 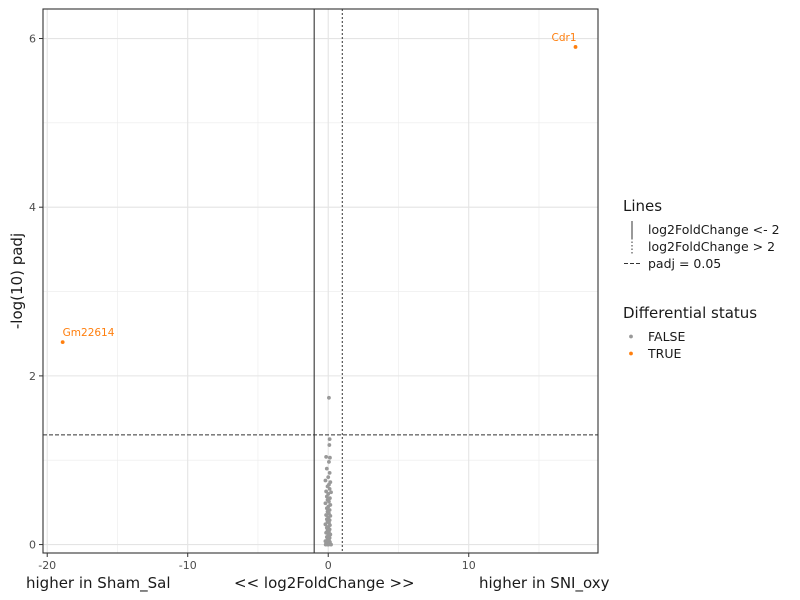 I want to click on legend-label: TRUE, so click(x=665, y=353).